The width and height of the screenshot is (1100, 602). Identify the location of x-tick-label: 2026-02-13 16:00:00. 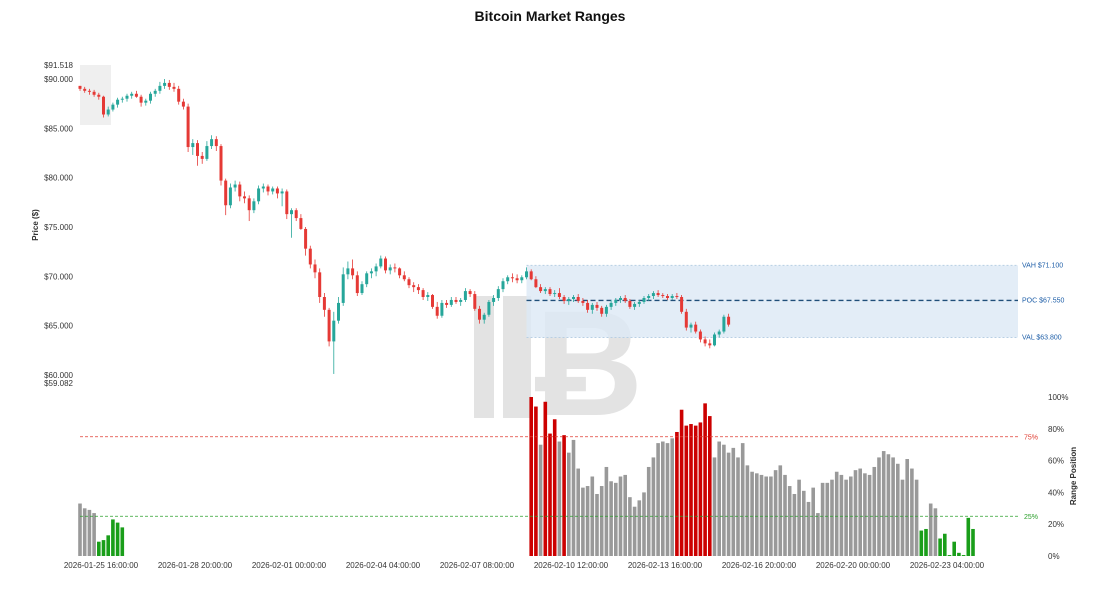
(665, 565).